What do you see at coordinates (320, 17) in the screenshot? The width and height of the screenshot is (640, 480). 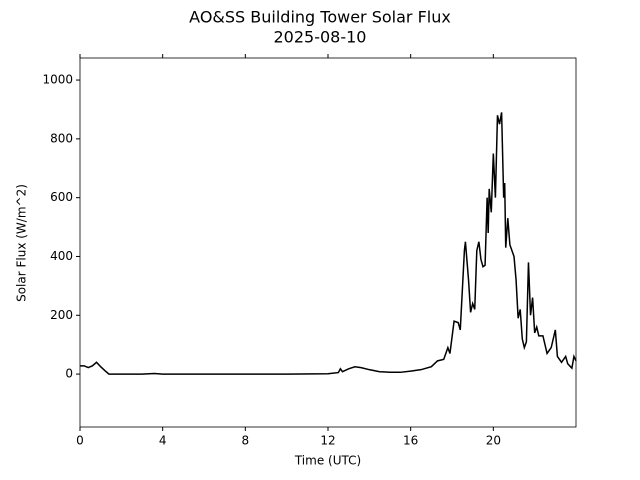 I see `chart-title: AO&SS Building Tower Solar Flux` at bounding box center [320, 17].